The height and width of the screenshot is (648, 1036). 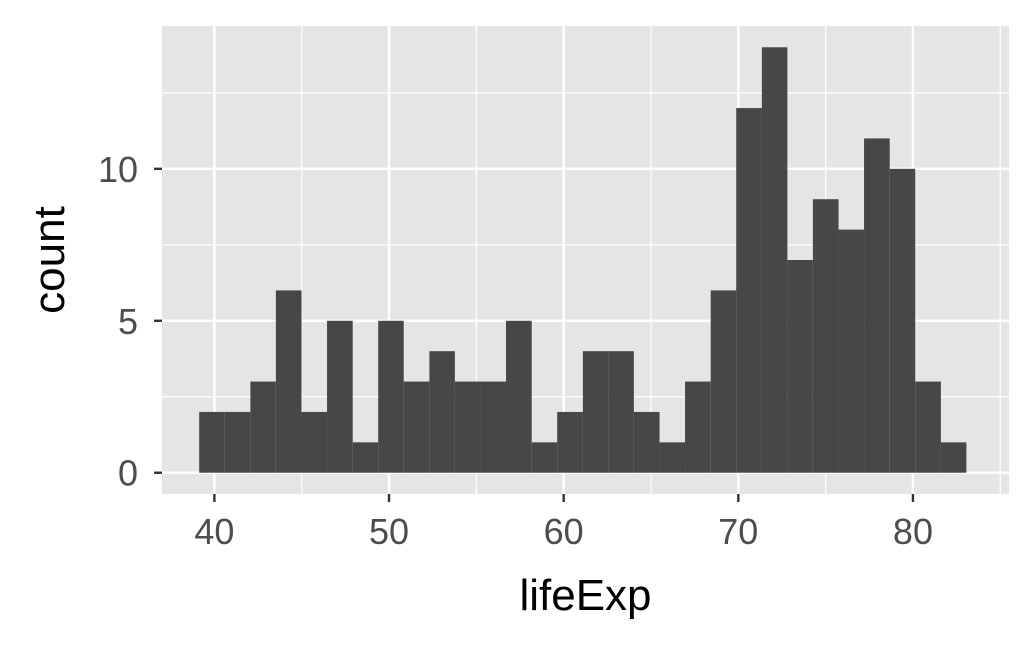 What do you see at coordinates (564, 531) in the screenshot?
I see `x-tick-label: 60` at bounding box center [564, 531].